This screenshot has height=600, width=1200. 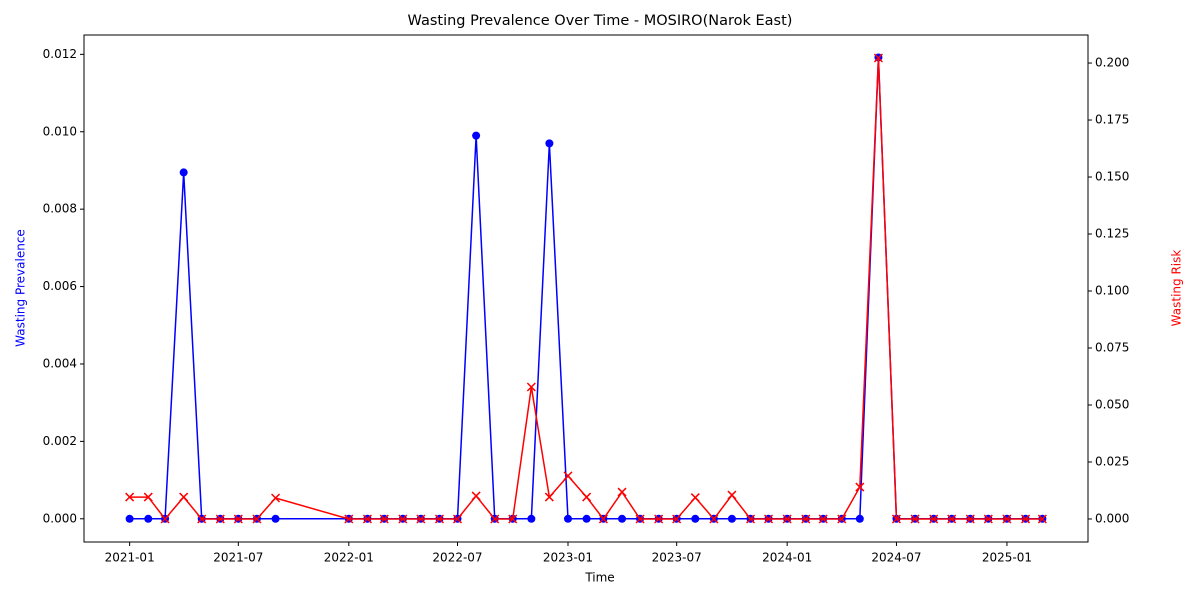 I want to click on y2-tick-label: 0.000, so click(x=1112, y=518).